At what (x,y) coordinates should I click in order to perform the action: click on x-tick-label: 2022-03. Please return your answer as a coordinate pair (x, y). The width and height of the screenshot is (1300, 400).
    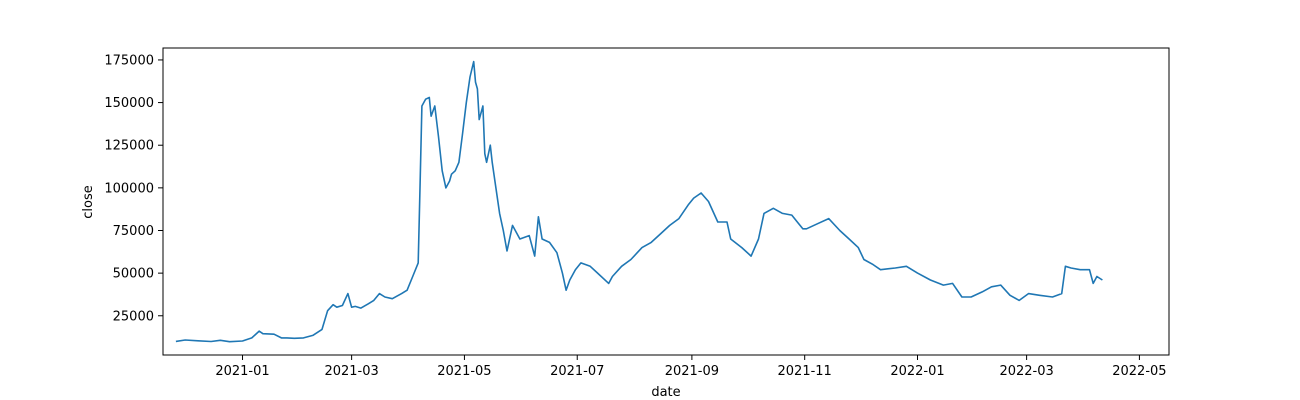
    Looking at the image, I should click on (1026, 371).